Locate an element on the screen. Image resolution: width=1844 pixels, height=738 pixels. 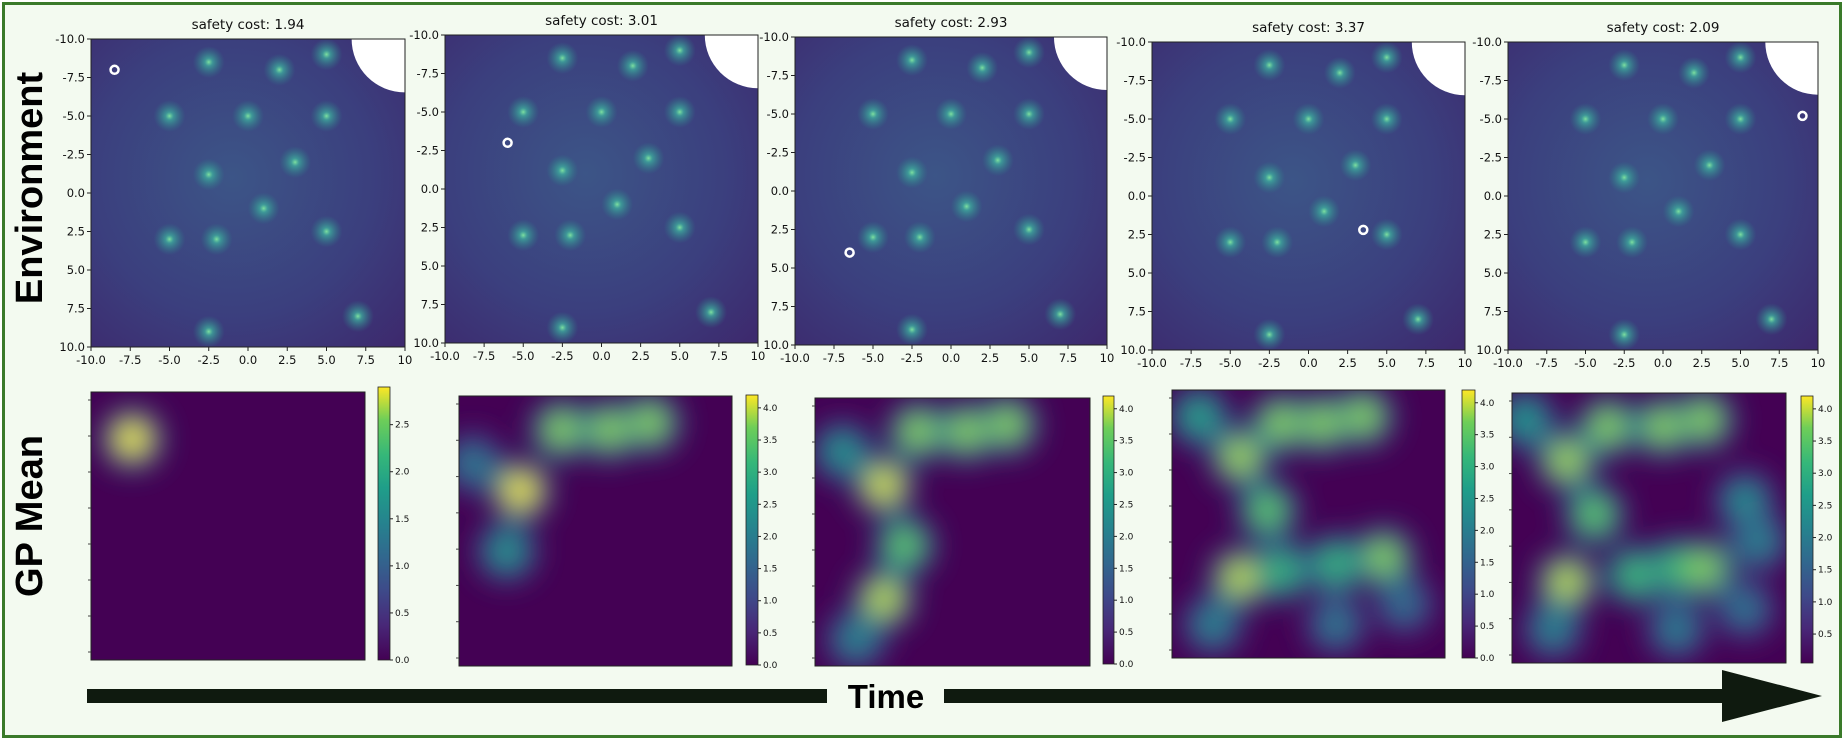
x-tick-label: -2.5 is located at coordinates (1269, 363).